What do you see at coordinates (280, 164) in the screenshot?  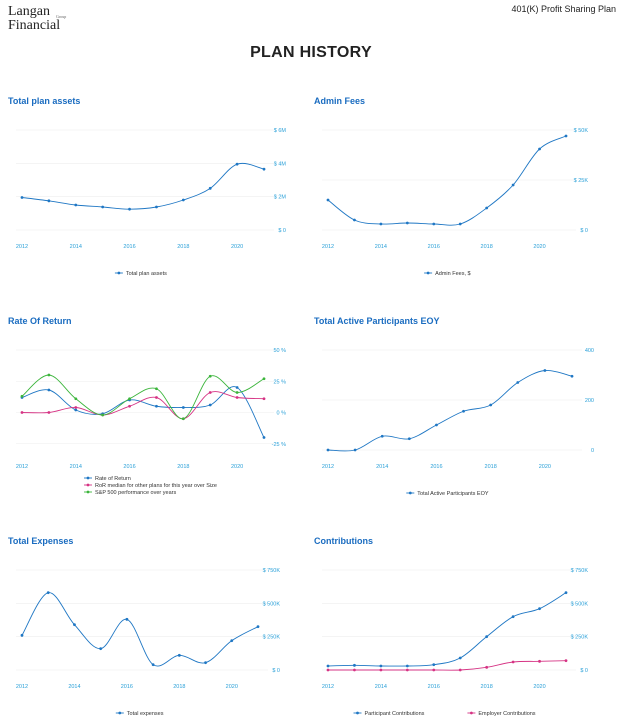 I see `y-tick-label: $ 4M` at bounding box center [280, 164].